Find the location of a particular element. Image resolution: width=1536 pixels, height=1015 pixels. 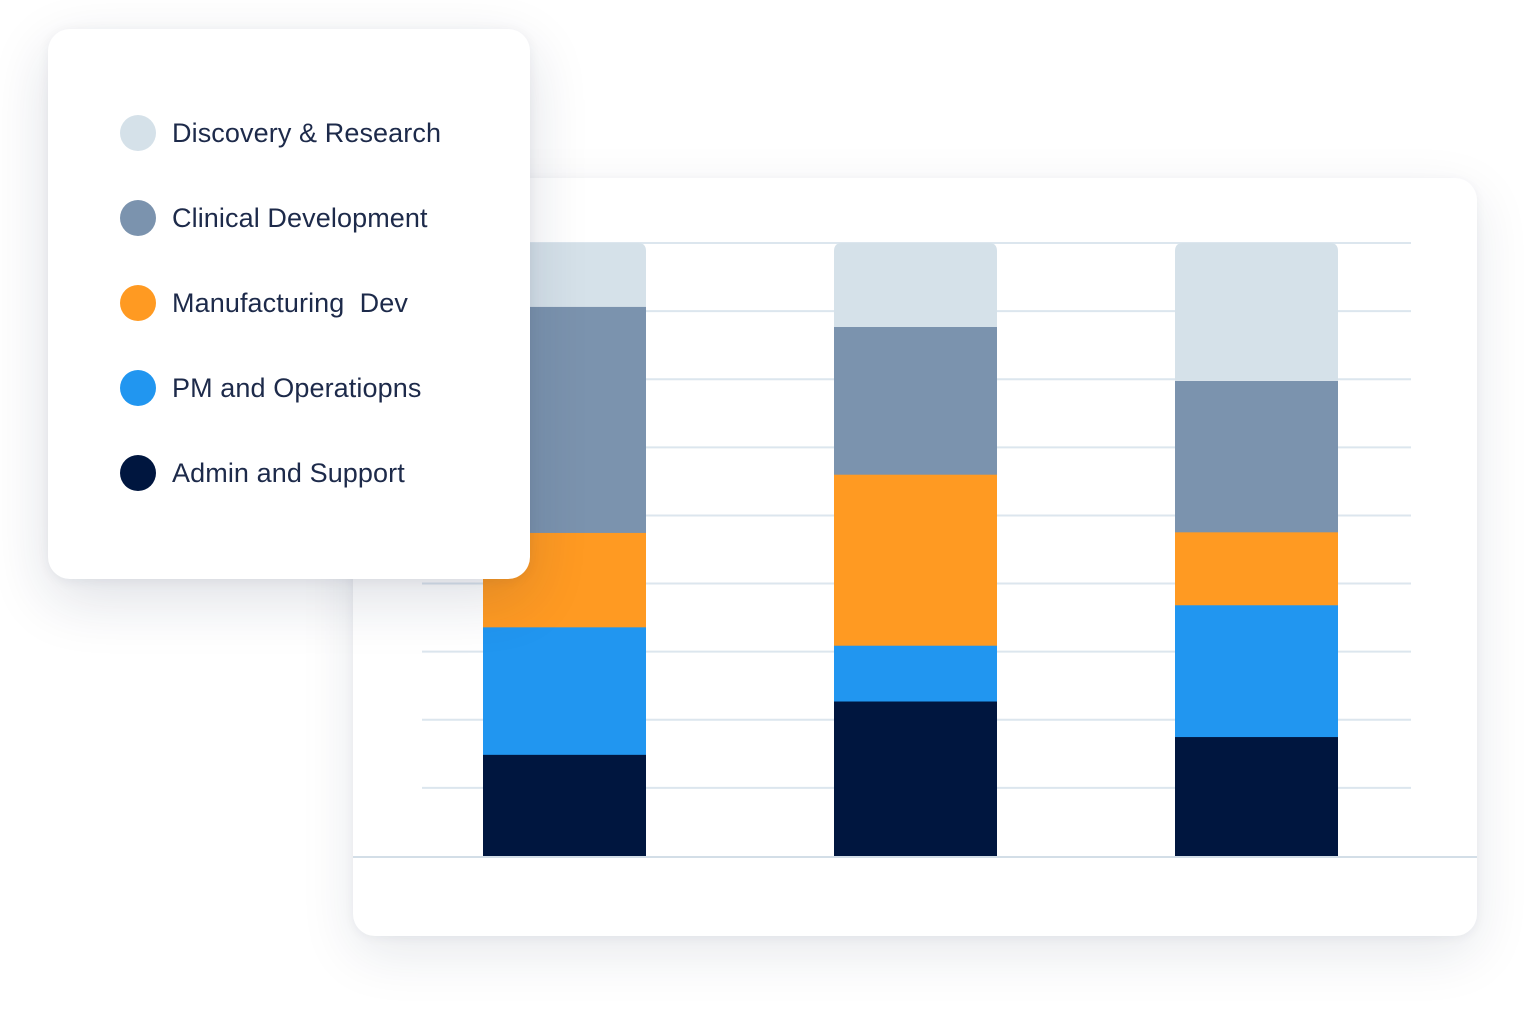

legend-label: PM and Operatiopns is located at coordinates (297, 387).